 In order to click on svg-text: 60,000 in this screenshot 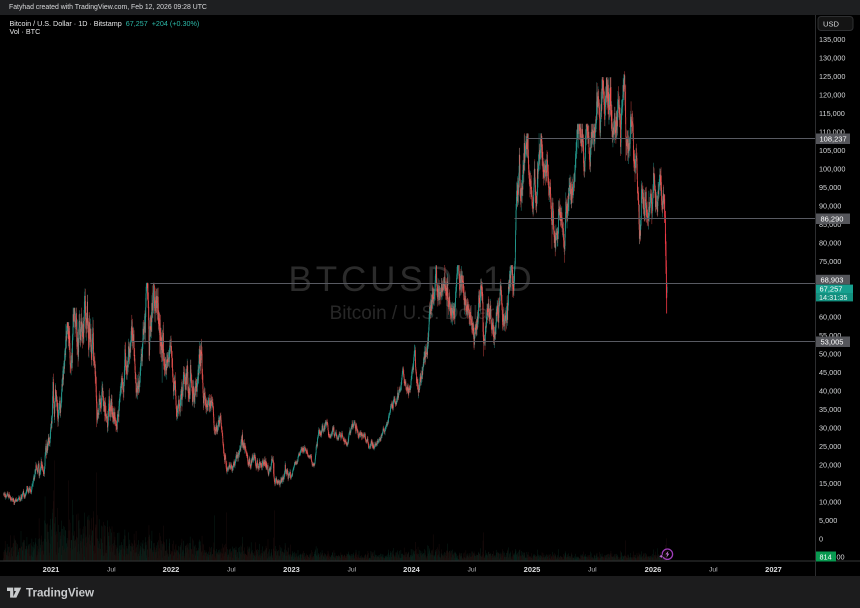, I will do `click(830, 316)`.